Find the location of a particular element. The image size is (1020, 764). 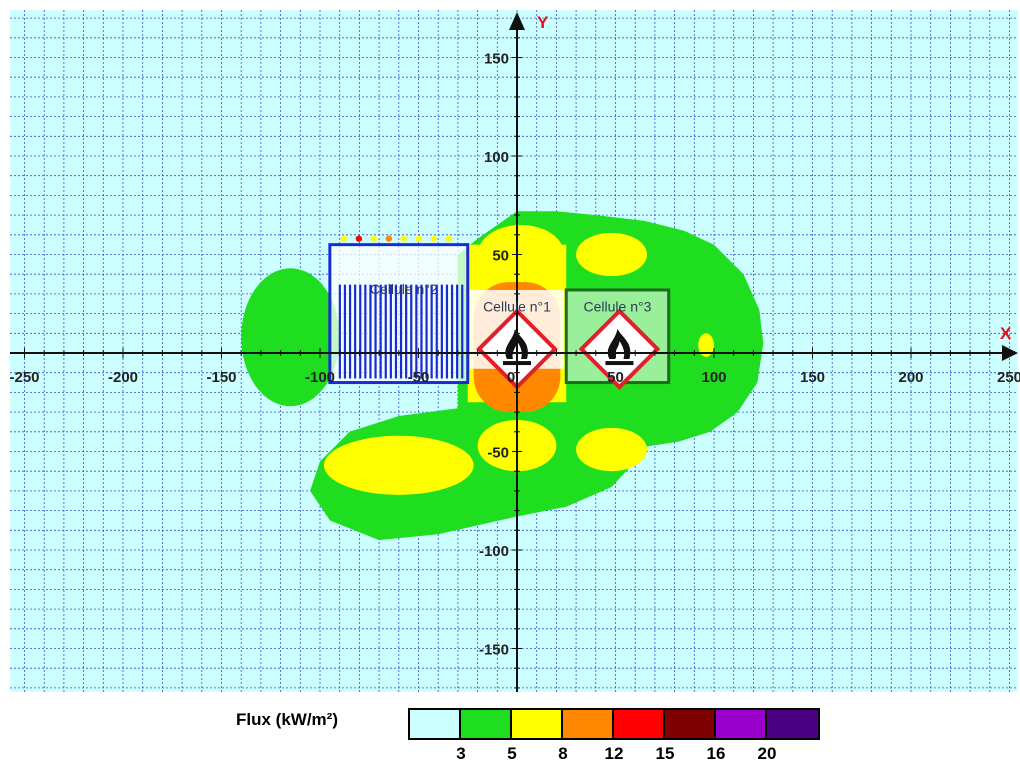

cells is located at coordinates (499, 310).